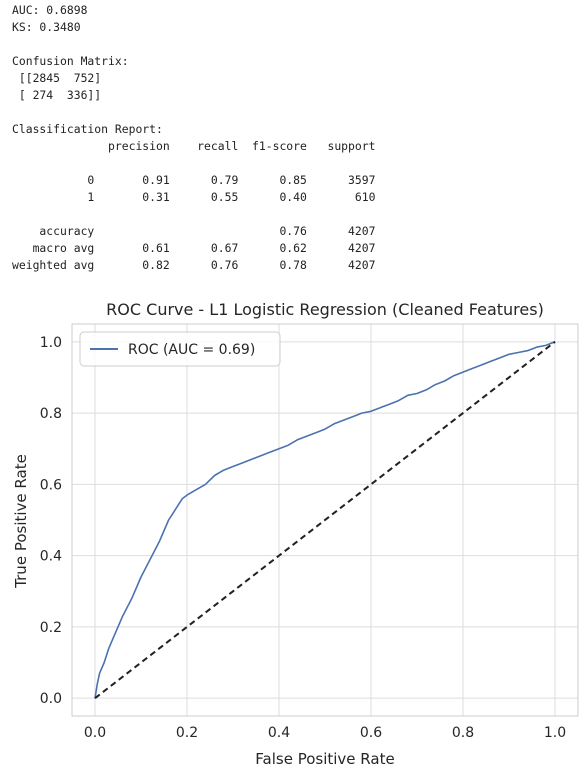 The image size is (586, 771). What do you see at coordinates (95, 733) in the screenshot?
I see `x-tick-label: 0.0` at bounding box center [95, 733].